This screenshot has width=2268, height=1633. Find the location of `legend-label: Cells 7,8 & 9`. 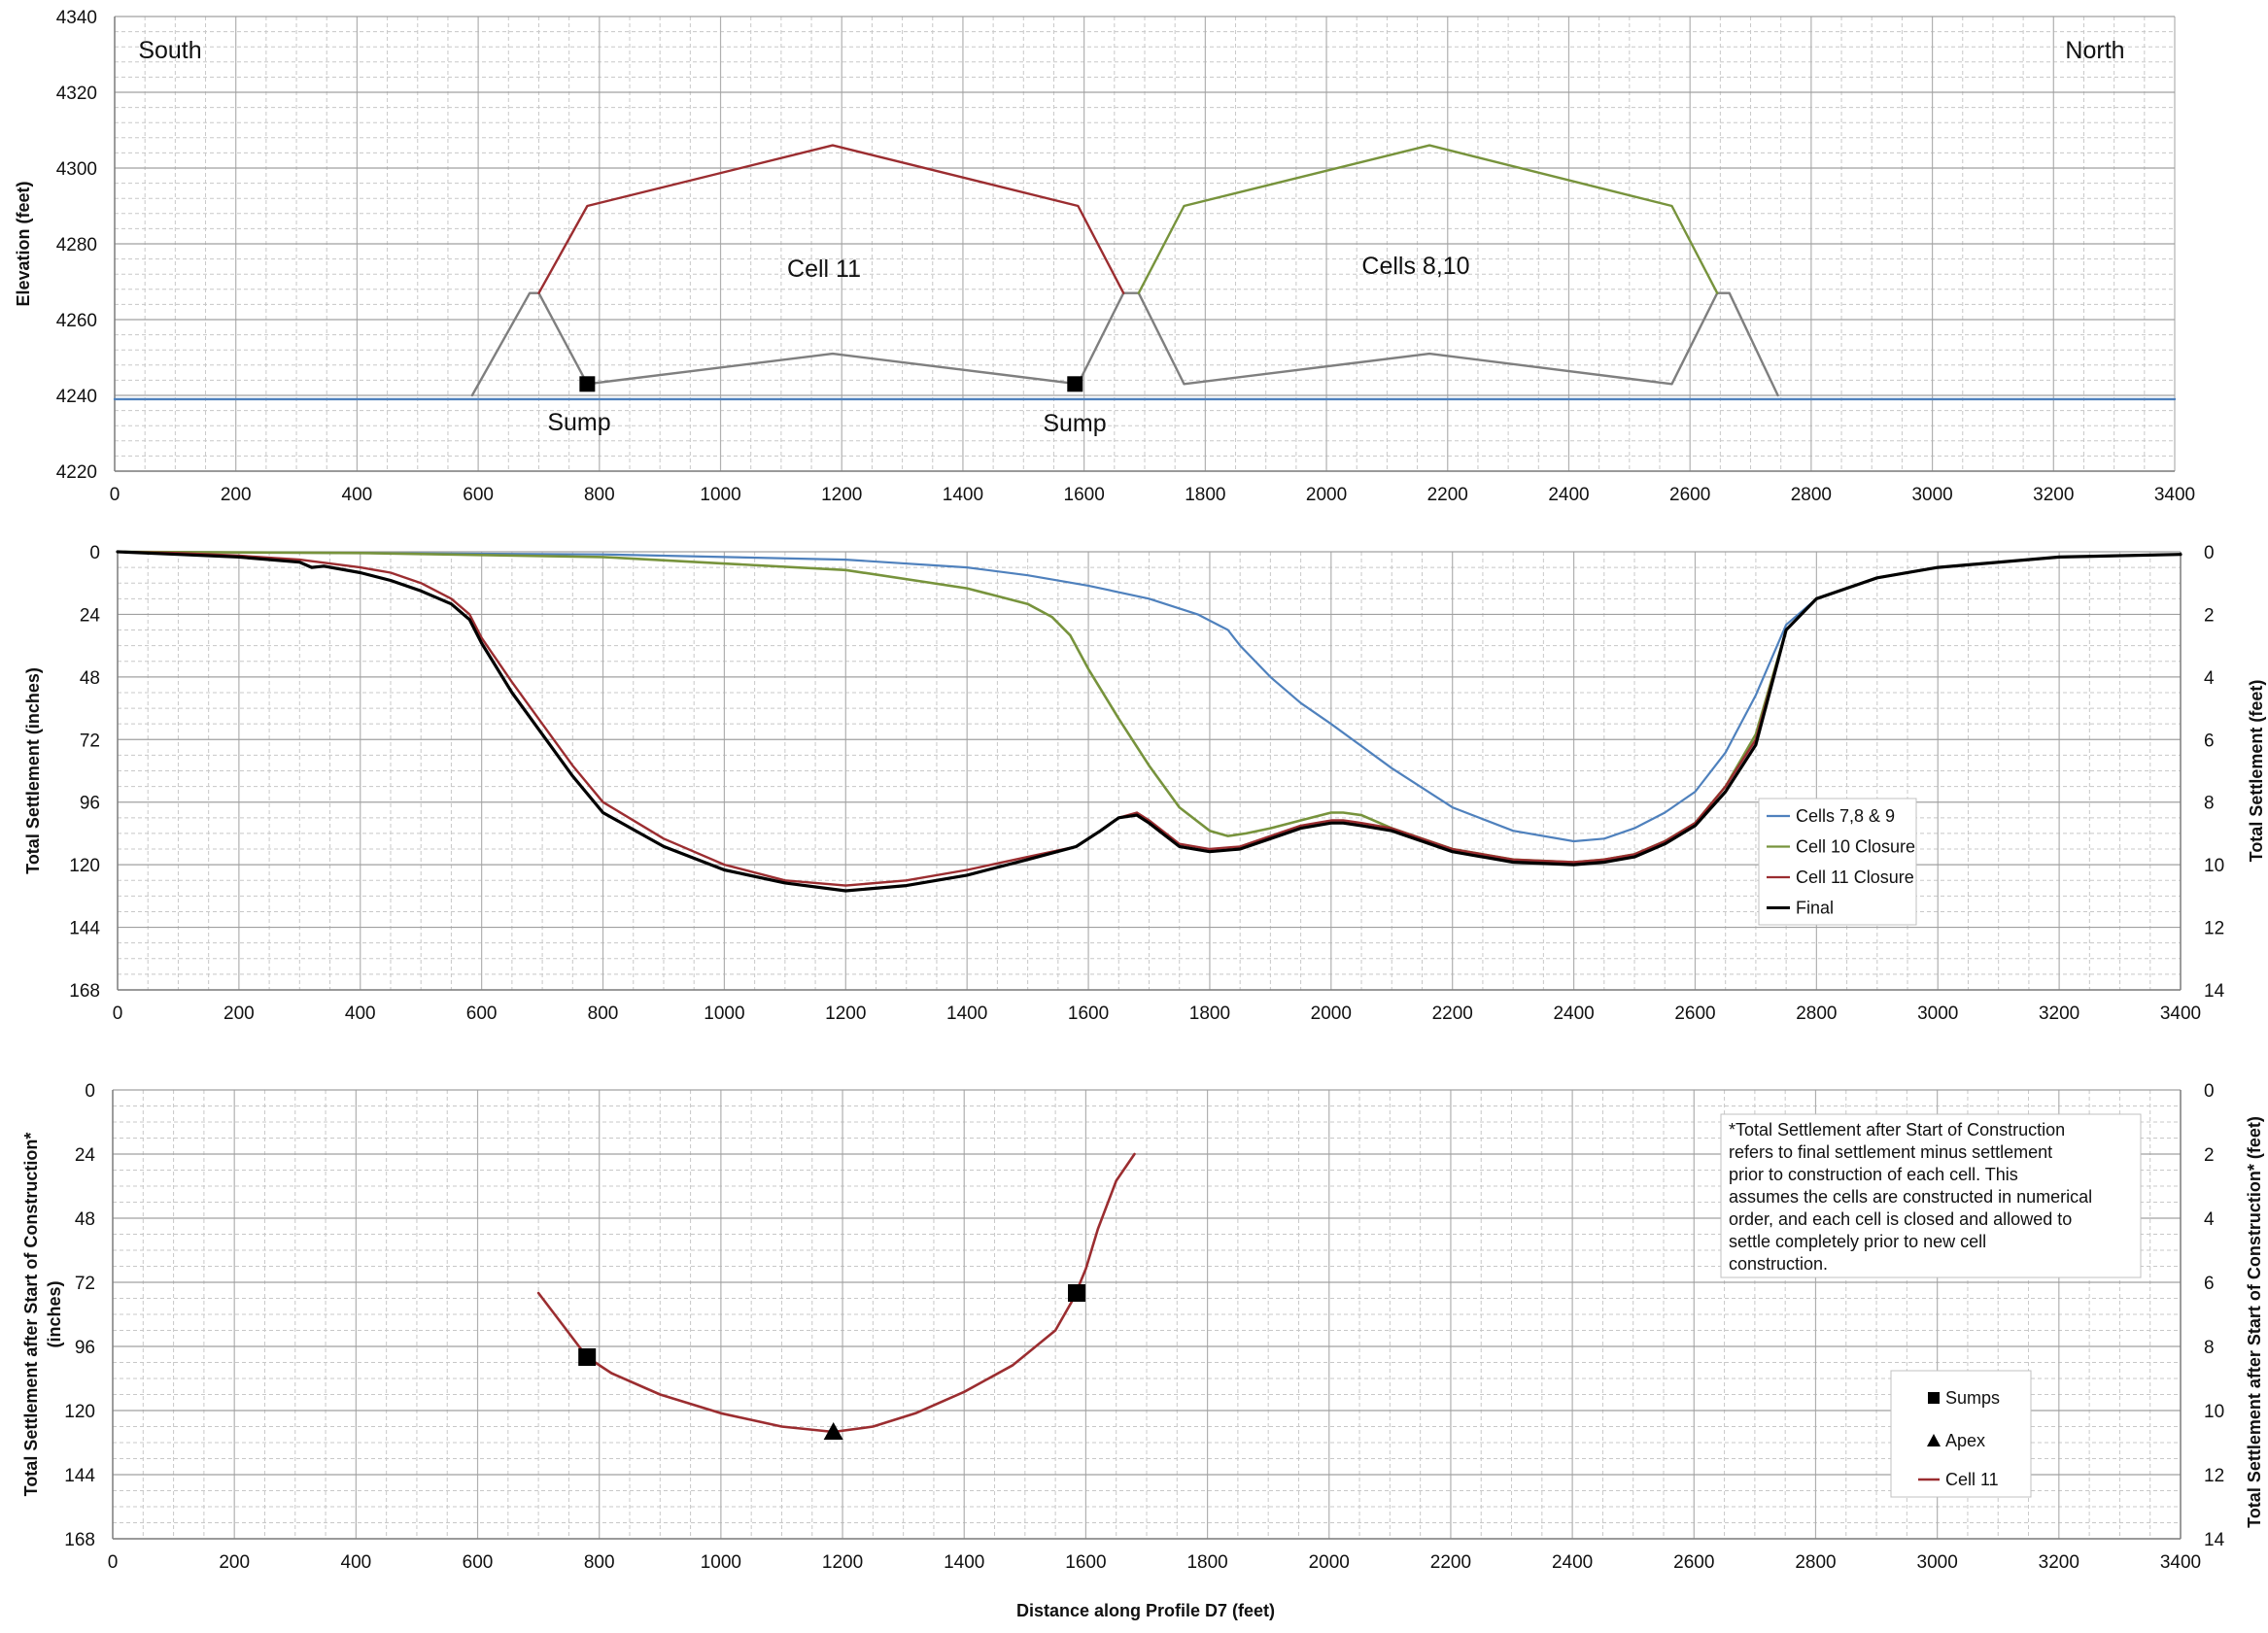

legend-label: Cells 7,8 & 9 is located at coordinates (1845, 816).